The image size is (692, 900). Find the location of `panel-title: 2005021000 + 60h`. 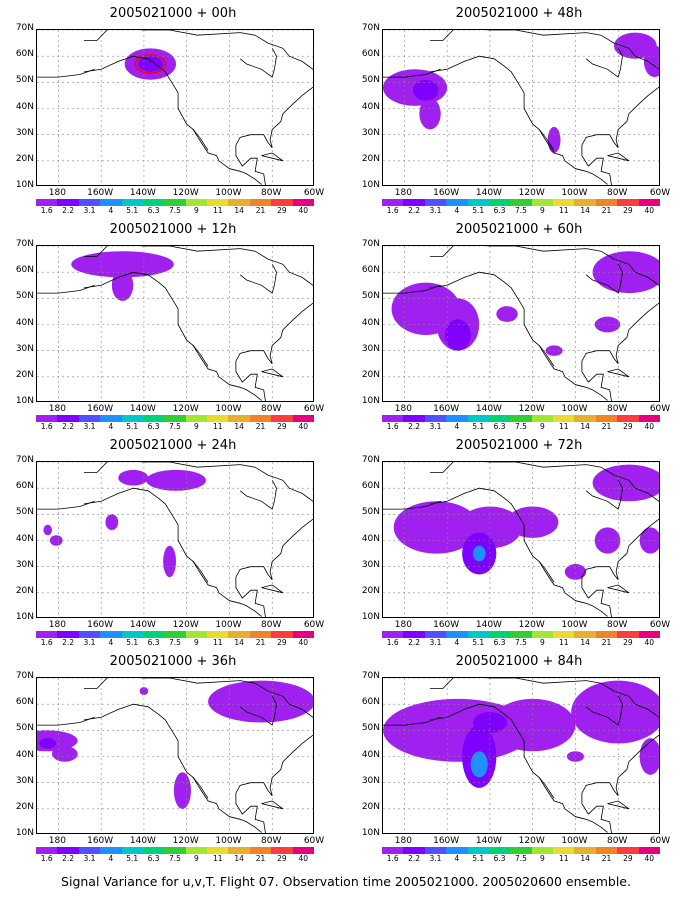

panel-title: 2005021000 + 60h is located at coordinates (519, 229).